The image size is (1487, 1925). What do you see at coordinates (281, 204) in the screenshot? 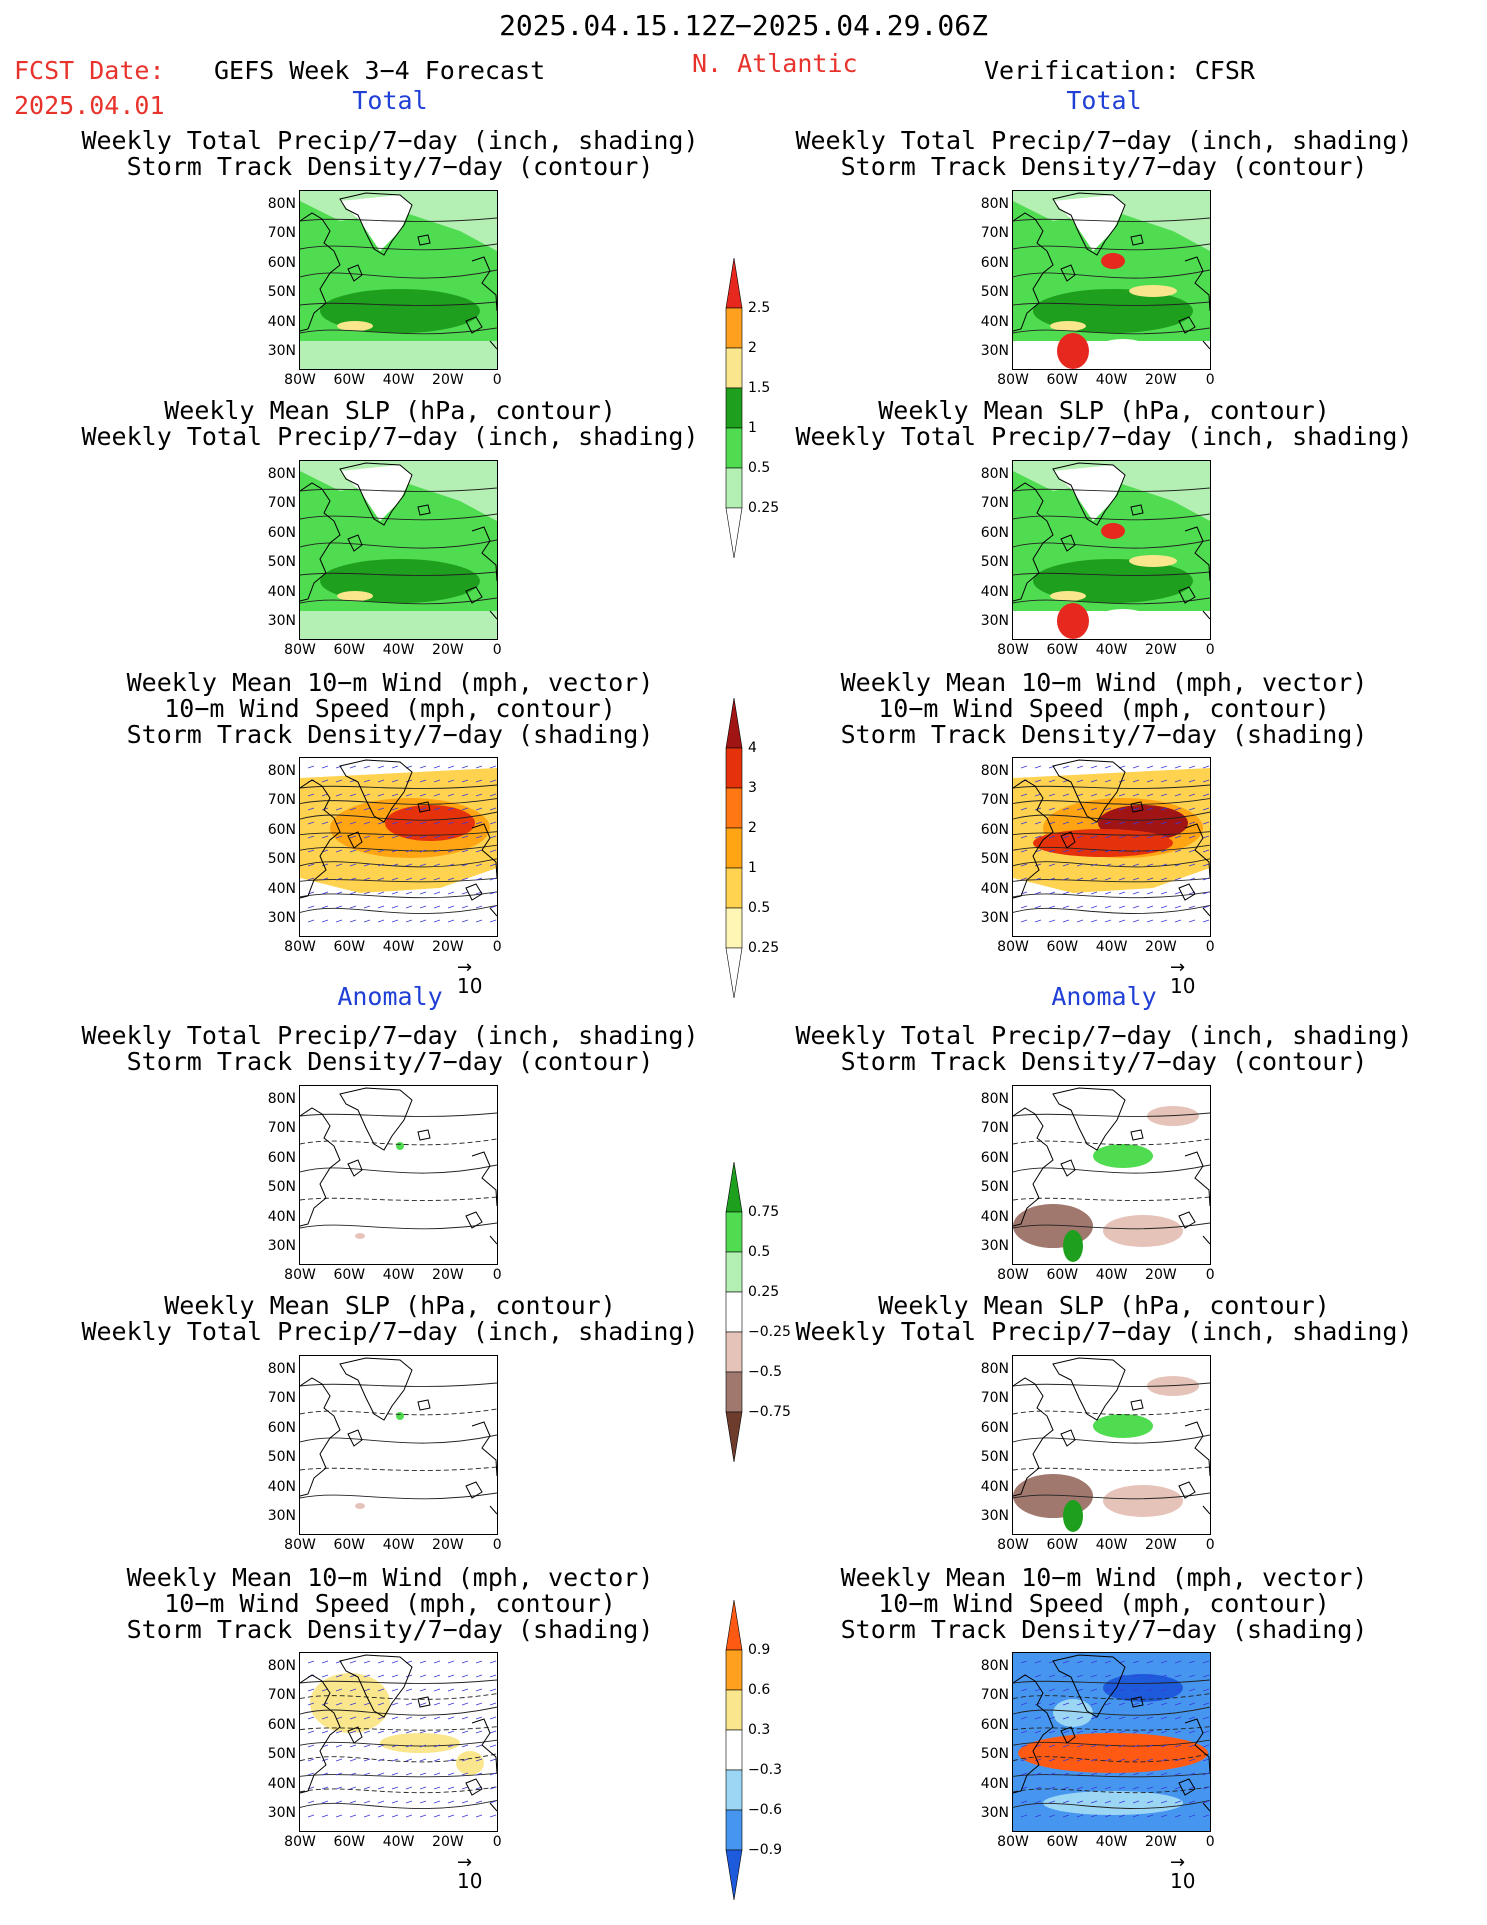
I see `forecast-total-precip-lat-tick: 80N` at bounding box center [281, 204].